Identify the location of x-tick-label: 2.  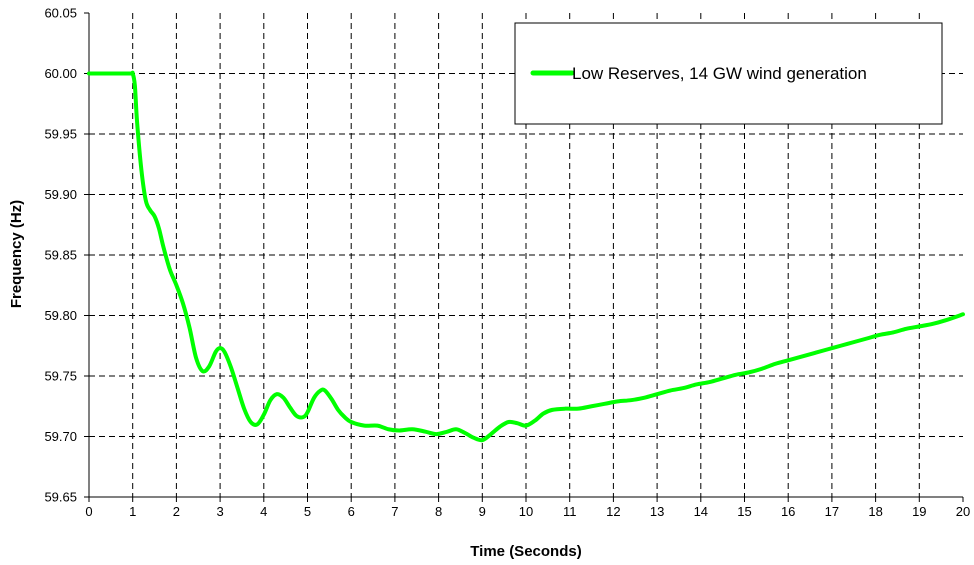
(176, 511).